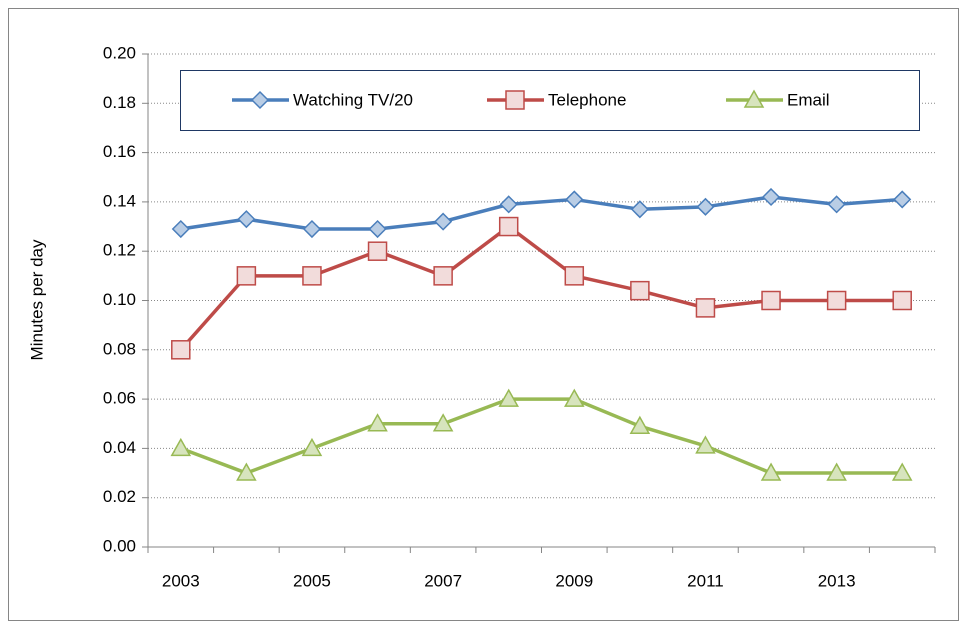  What do you see at coordinates (119, 545) in the screenshot?
I see `y-tick-label: 0.00` at bounding box center [119, 545].